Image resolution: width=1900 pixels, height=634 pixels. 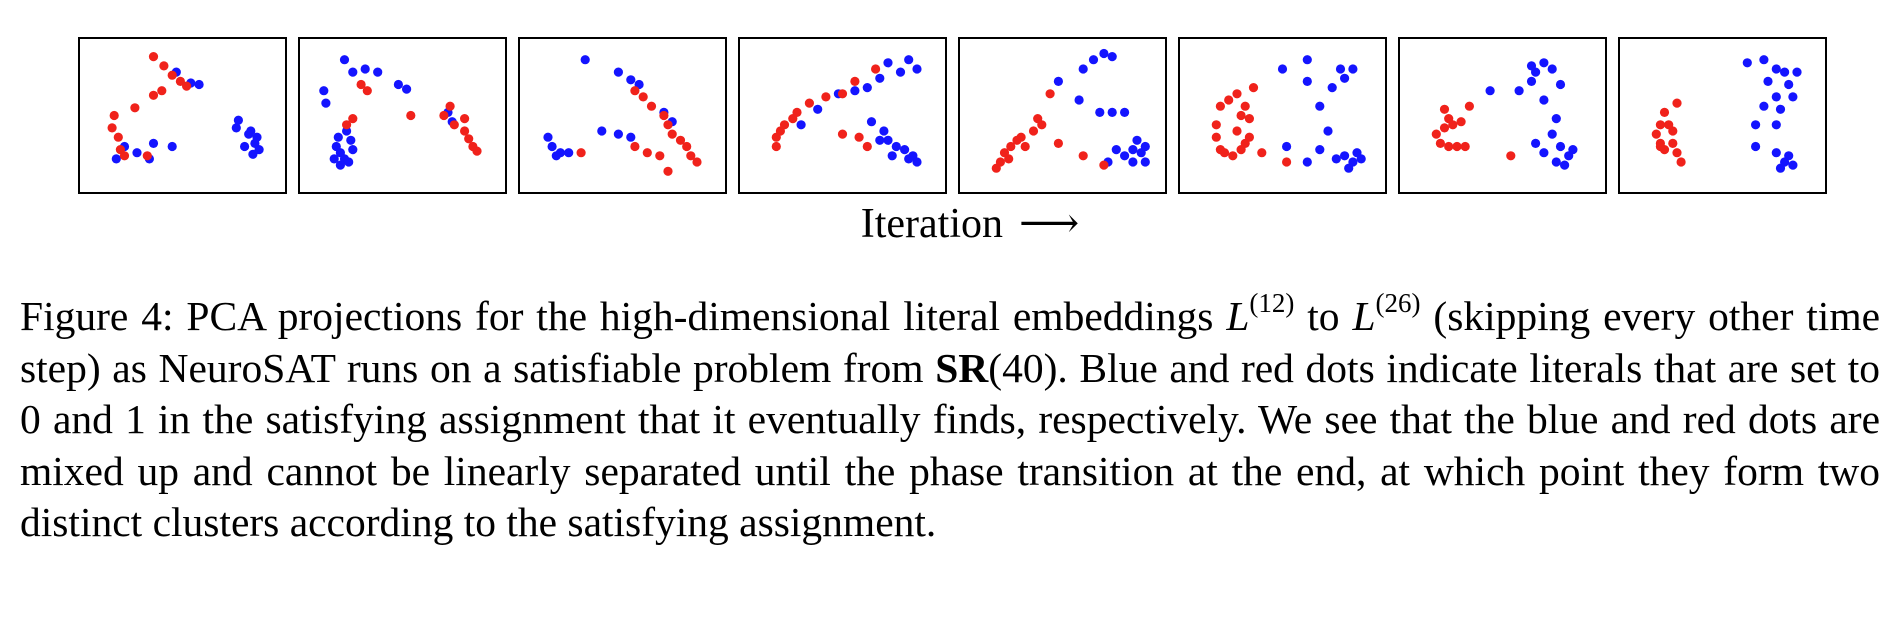 What do you see at coordinates (1398, 303) in the screenshot?
I see `caption-sup-end: (26)` at bounding box center [1398, 303].